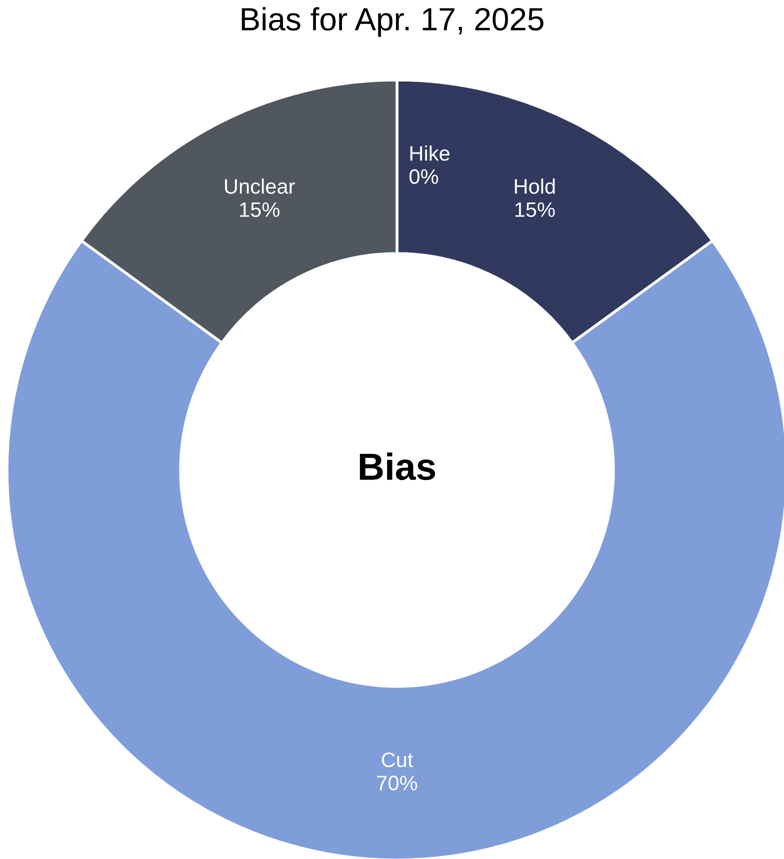  I want to click on text: 0%, so click(424, 176).